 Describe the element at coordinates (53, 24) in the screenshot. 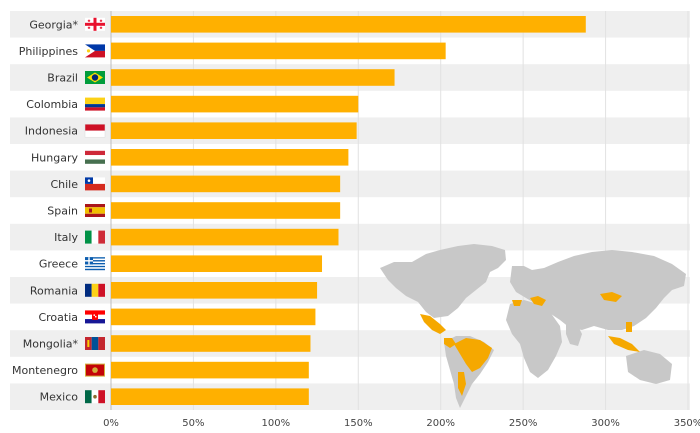

I see `category-label: Georgia*` at that location.